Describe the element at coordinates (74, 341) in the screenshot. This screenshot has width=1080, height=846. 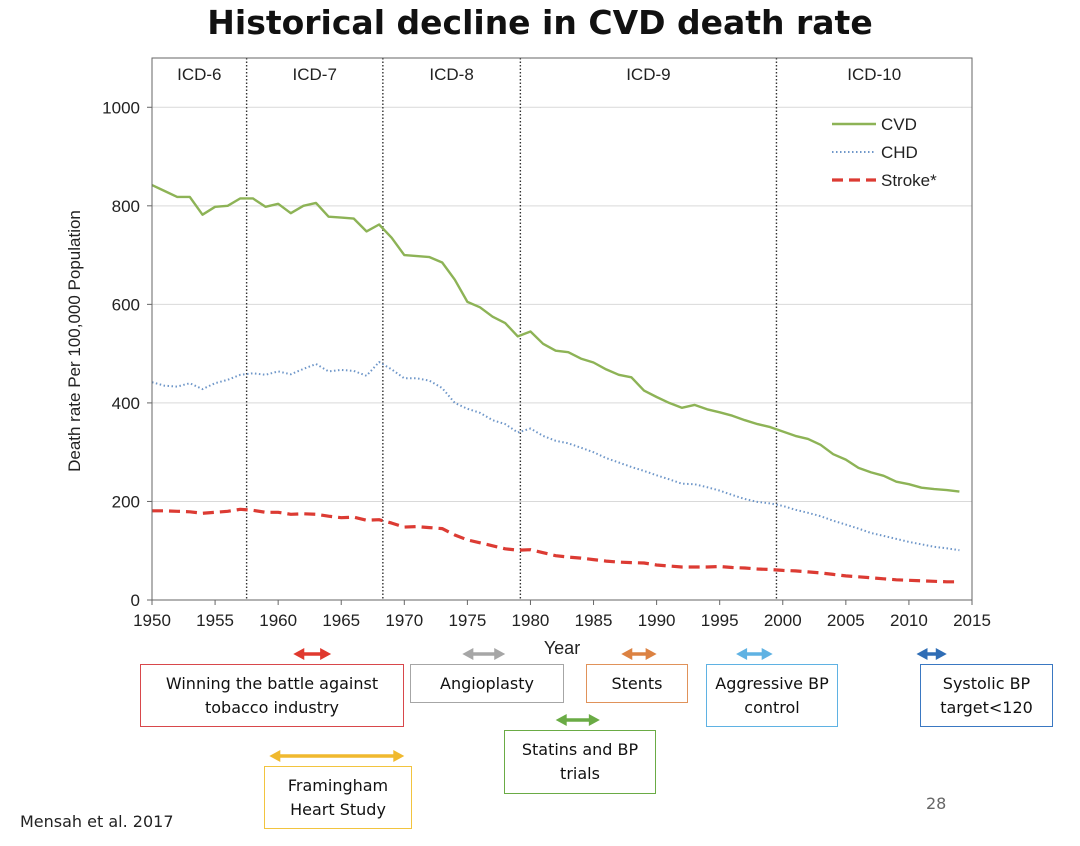
I see `y-axis-label: Death rate Per 100,000 Population` at that location.